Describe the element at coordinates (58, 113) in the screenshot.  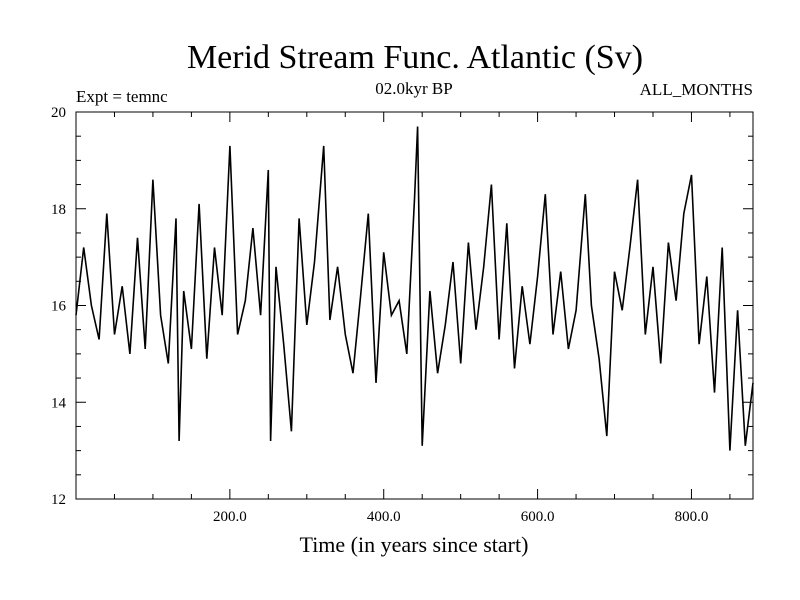
I see `y-tick-label: 20` at that location.